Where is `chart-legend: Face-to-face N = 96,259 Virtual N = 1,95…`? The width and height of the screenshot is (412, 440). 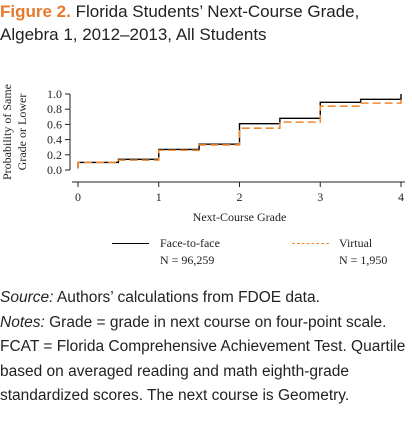
chart-legend: Face-to-face N = 96,259 Virtual N = 1,95… is located at coordinates (206, 252).